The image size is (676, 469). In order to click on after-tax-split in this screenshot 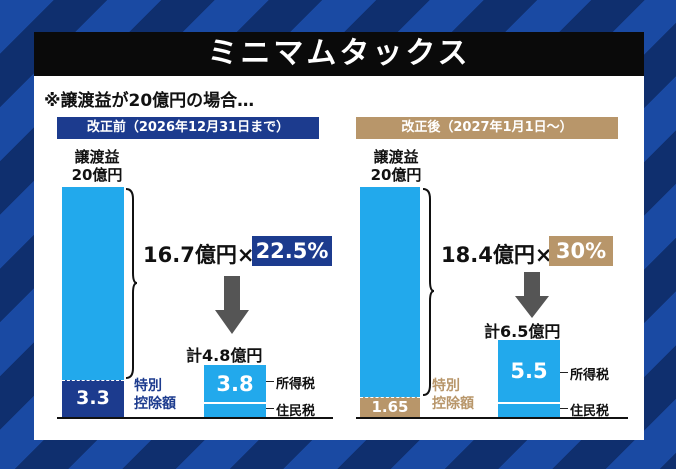, I will do `click(529, 403)`.